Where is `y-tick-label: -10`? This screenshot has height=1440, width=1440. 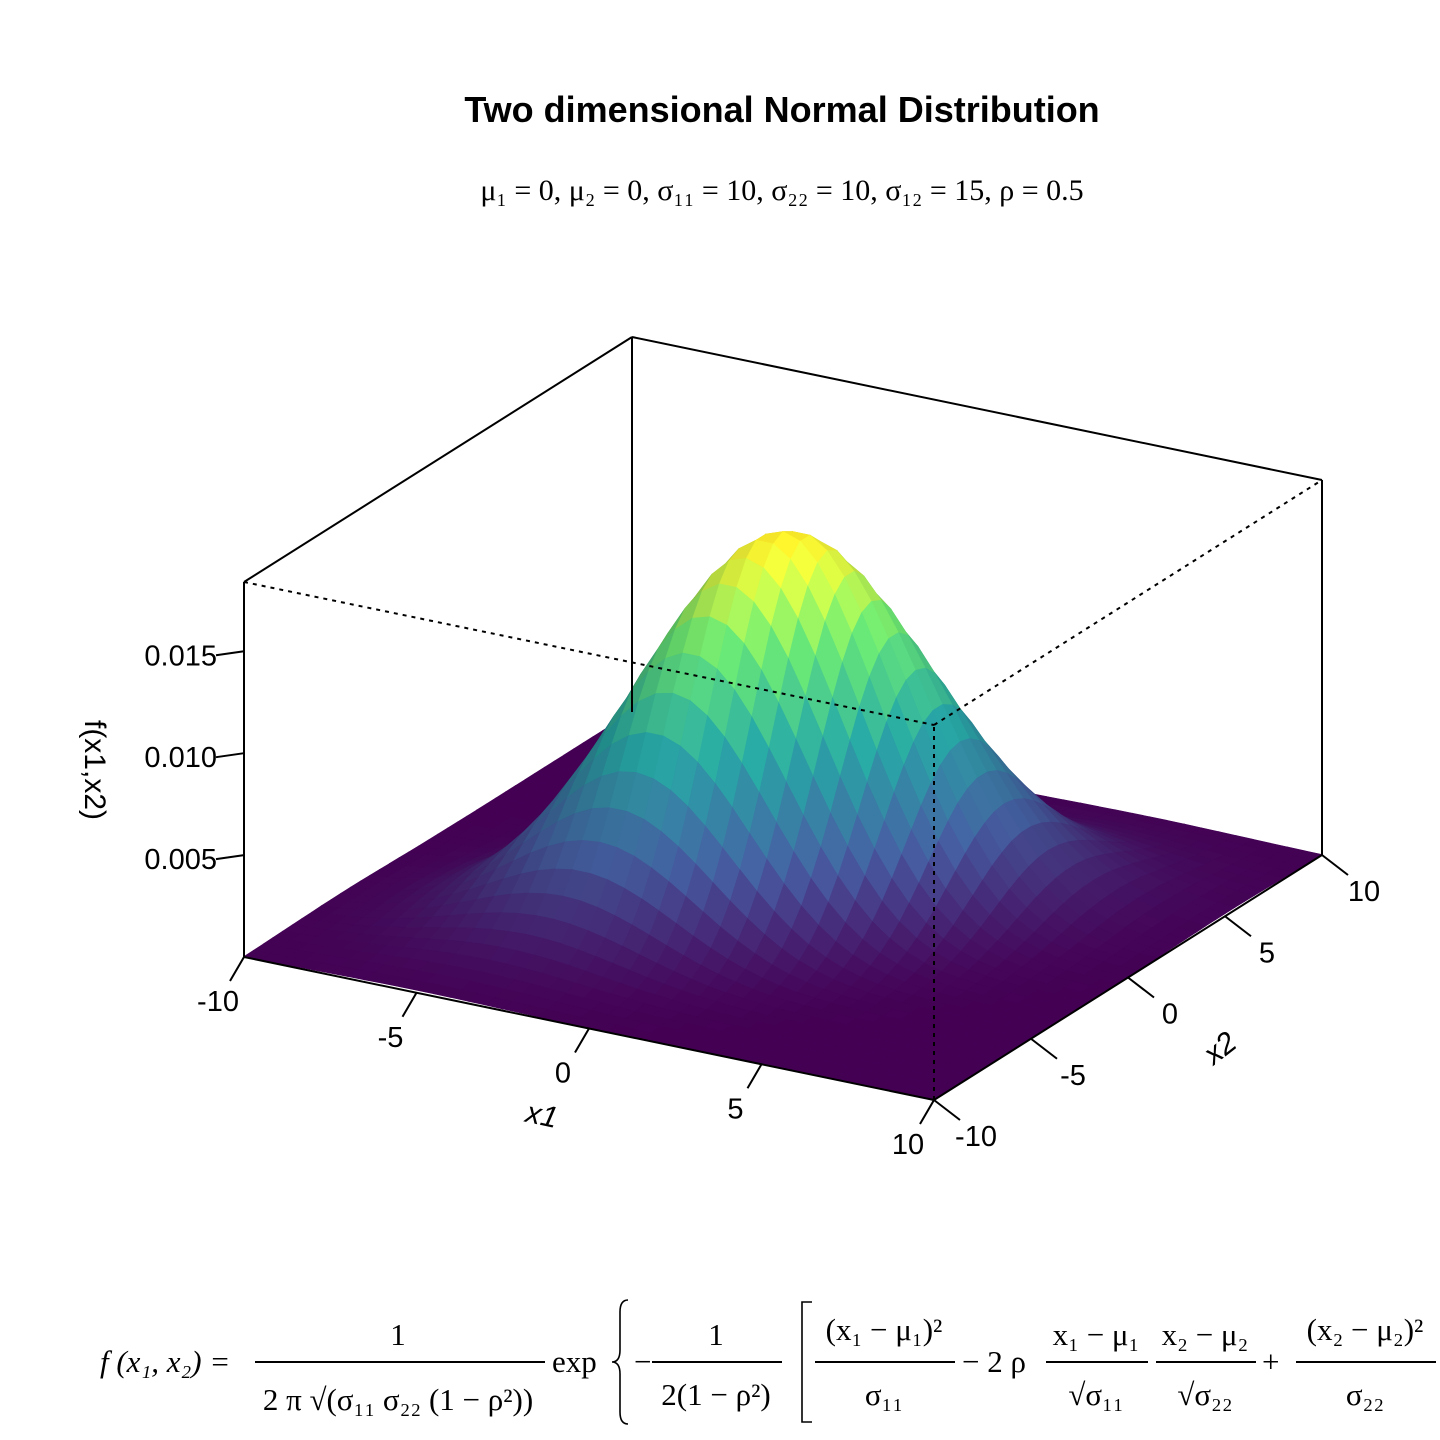 y-tick-label: -10 is located at coordinates (976, 1137).